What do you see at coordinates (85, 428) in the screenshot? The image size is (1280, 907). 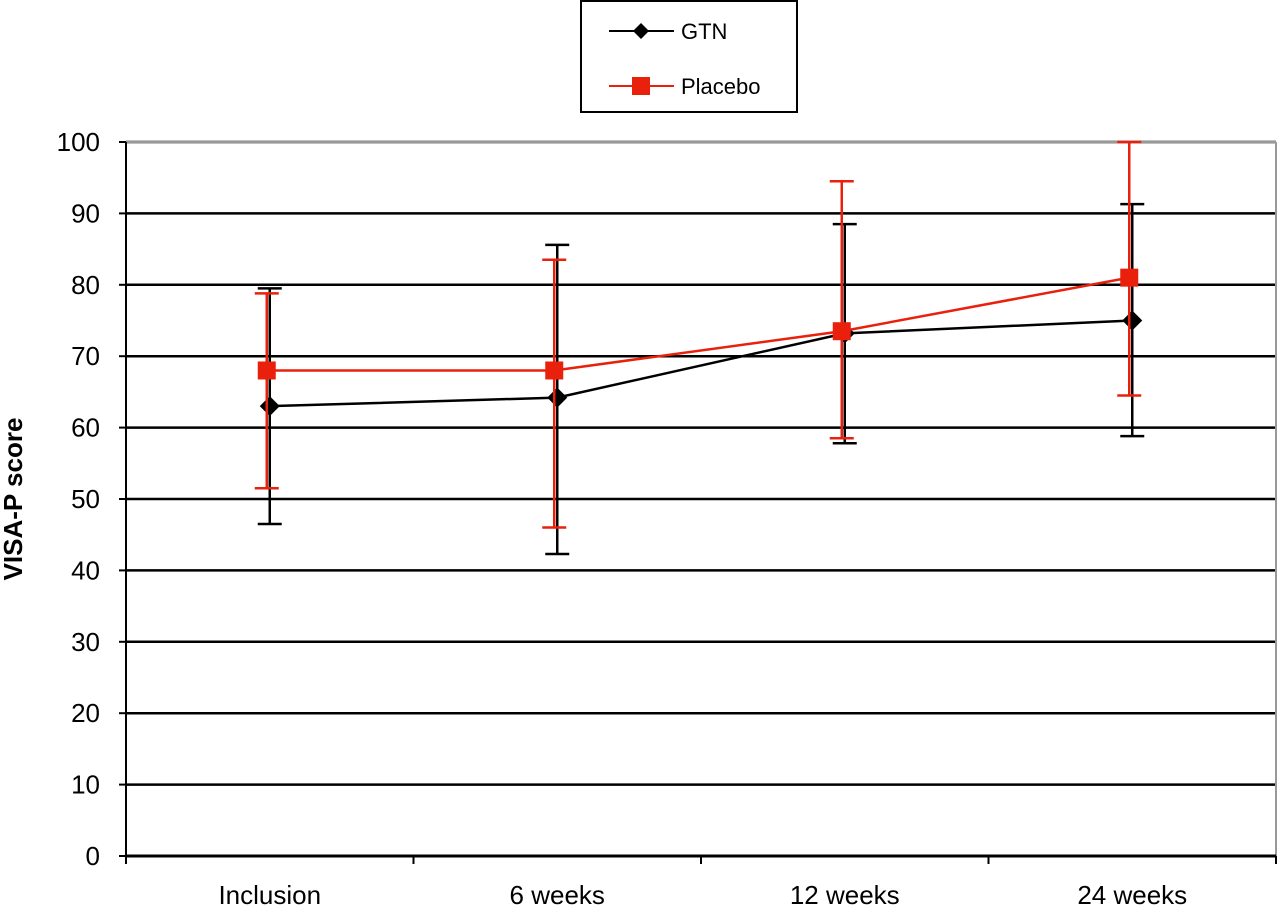 I see `y-tick-label: 60` at bounding box center [85, 428].